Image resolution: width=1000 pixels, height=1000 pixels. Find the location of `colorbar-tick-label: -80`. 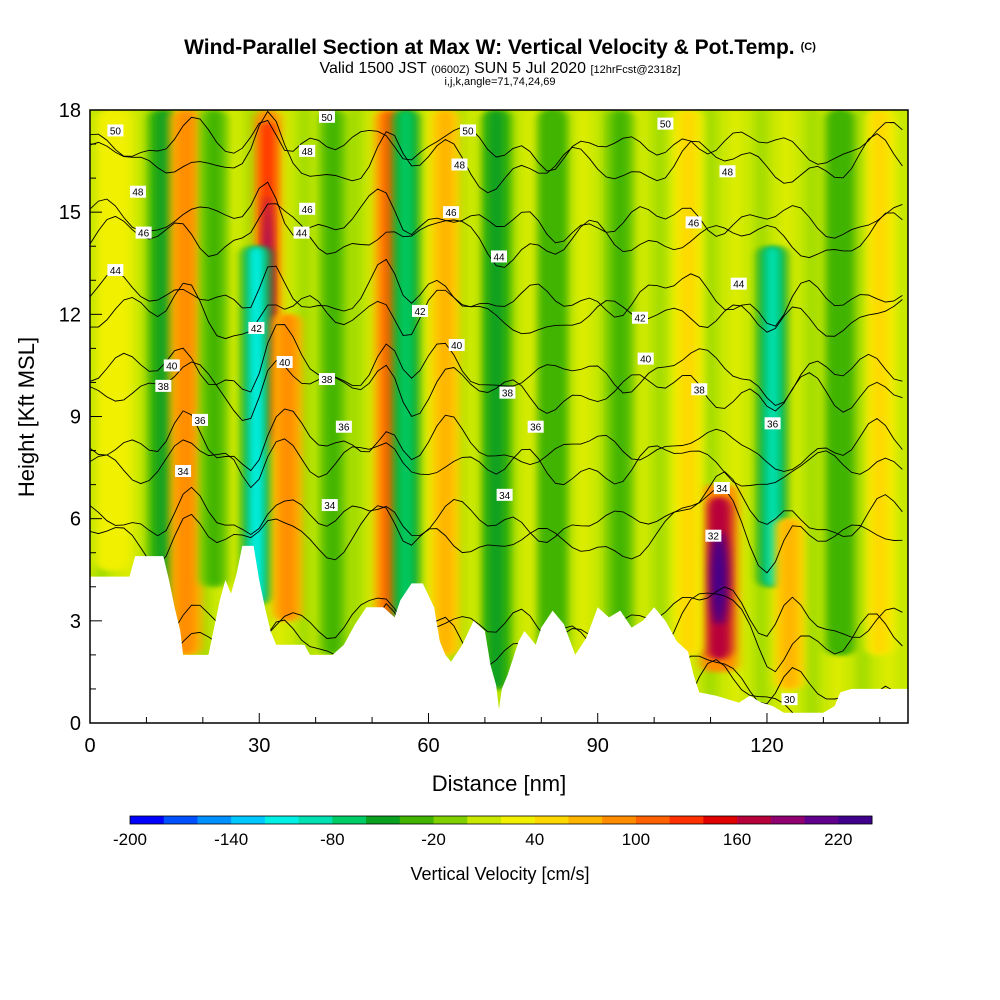

colorbar-tick-label: -80 is located at coordinates (332, 839).